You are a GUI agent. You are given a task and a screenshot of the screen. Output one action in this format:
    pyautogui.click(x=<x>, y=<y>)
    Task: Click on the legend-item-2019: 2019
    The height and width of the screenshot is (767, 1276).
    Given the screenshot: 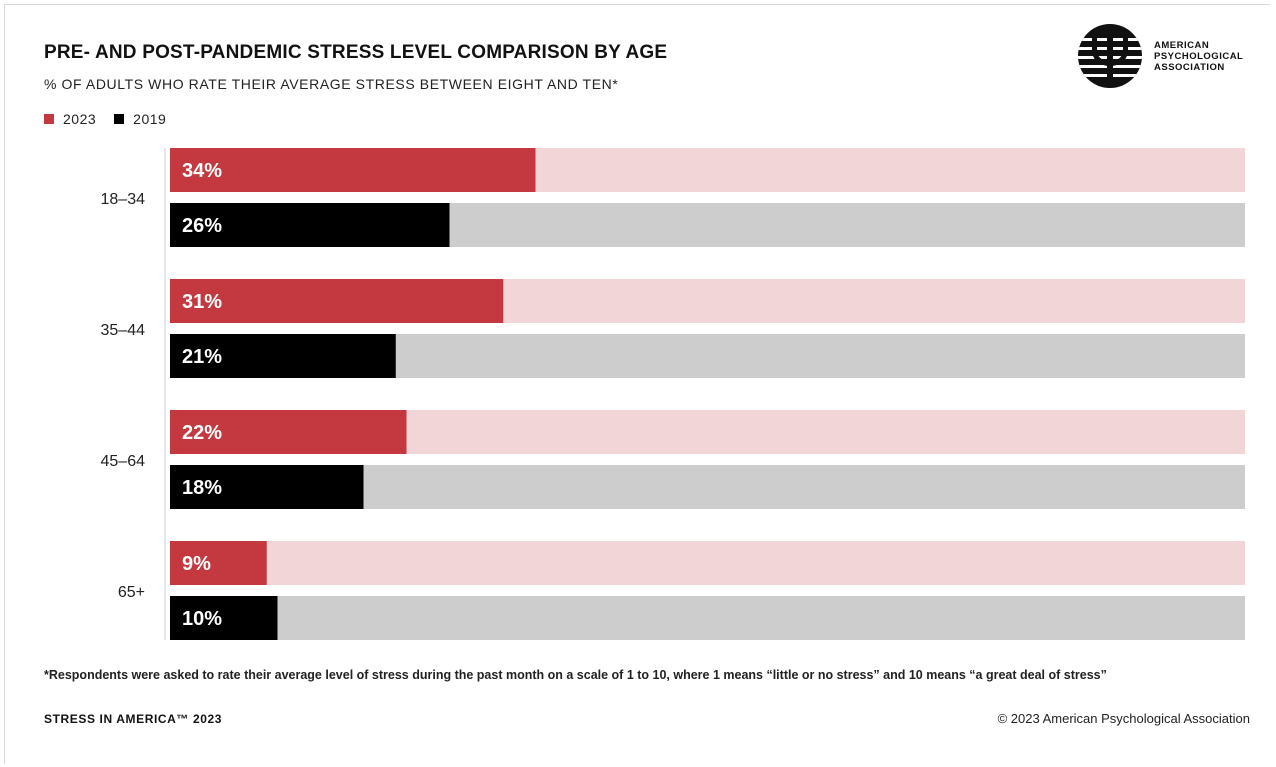 What is the action you would take?
    pyautogui.click(x=140, y=119)
    